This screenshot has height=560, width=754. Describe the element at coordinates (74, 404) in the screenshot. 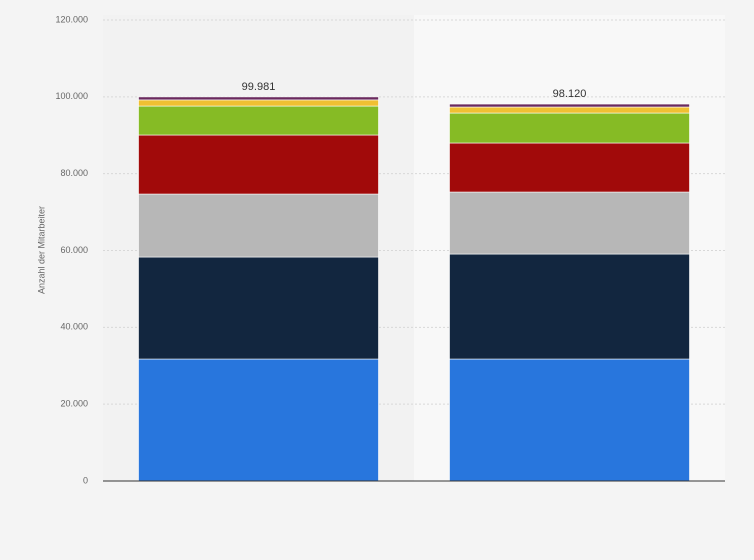

I see `y-tick-label: 20.000` at that location.